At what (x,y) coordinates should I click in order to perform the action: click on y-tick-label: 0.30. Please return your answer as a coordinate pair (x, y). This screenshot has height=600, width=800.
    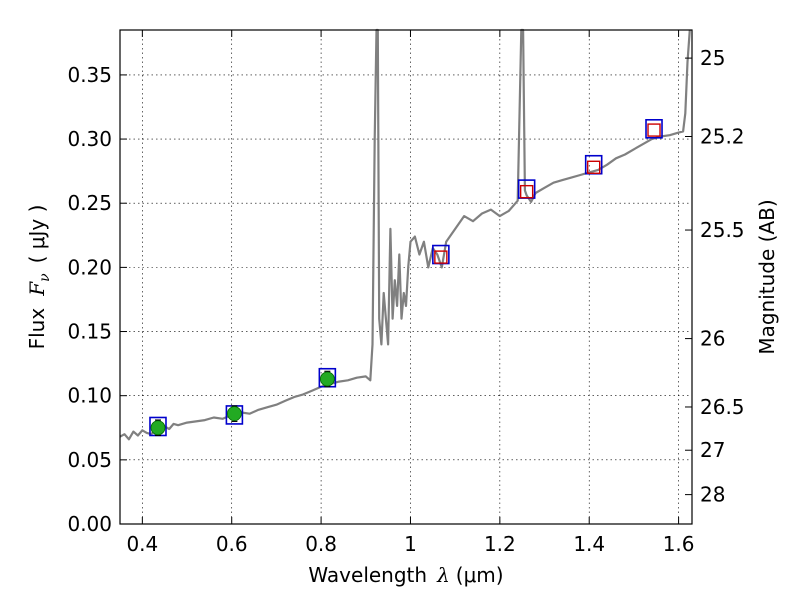
    Looking at the image, I should click on (89, 139).